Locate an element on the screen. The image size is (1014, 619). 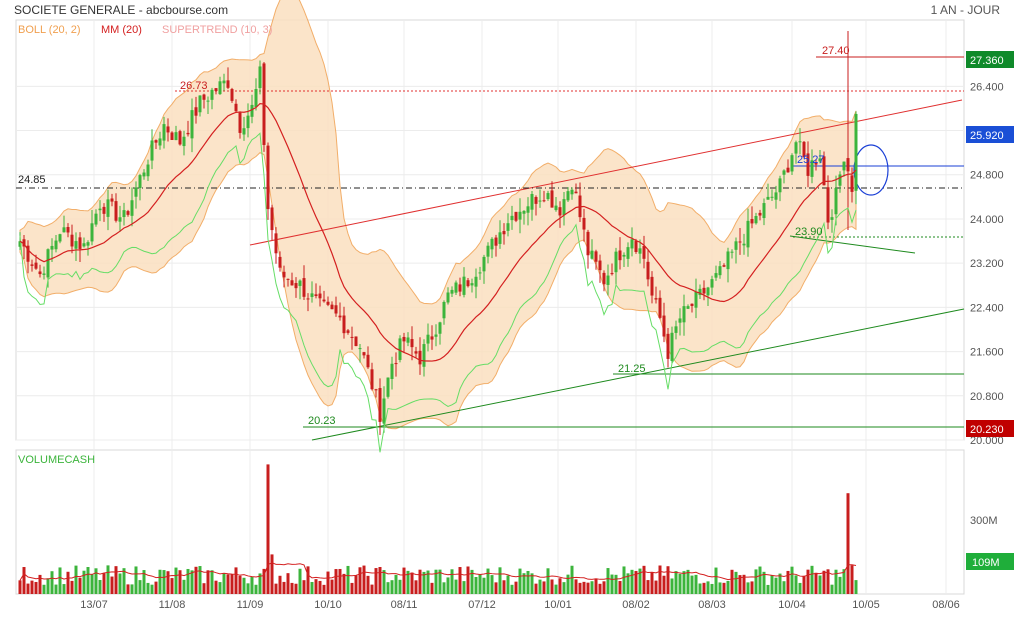
price-label-high-bg is located at coordinates (990, 59).